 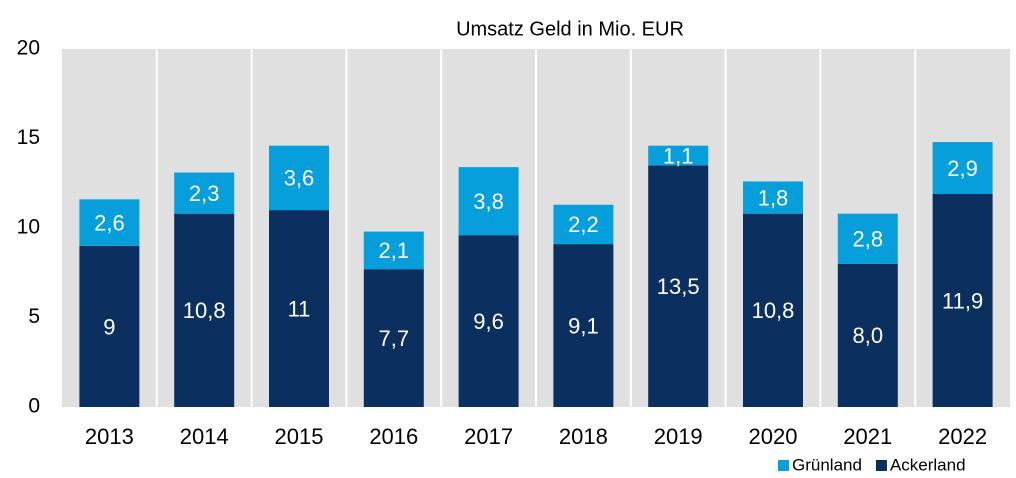 I want to click on data-label: 1,1, so click(x=678, y=155).